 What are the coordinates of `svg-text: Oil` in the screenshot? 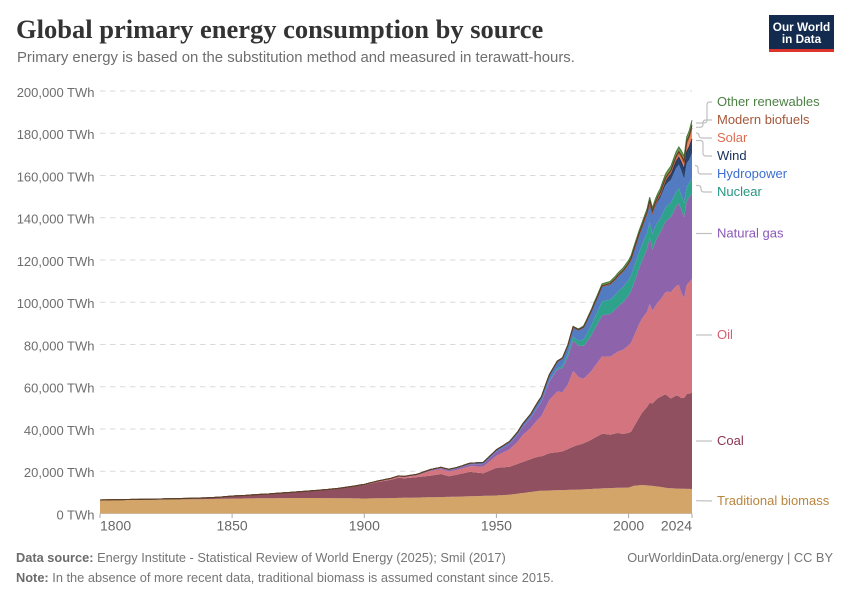 It's located at (725, 334).